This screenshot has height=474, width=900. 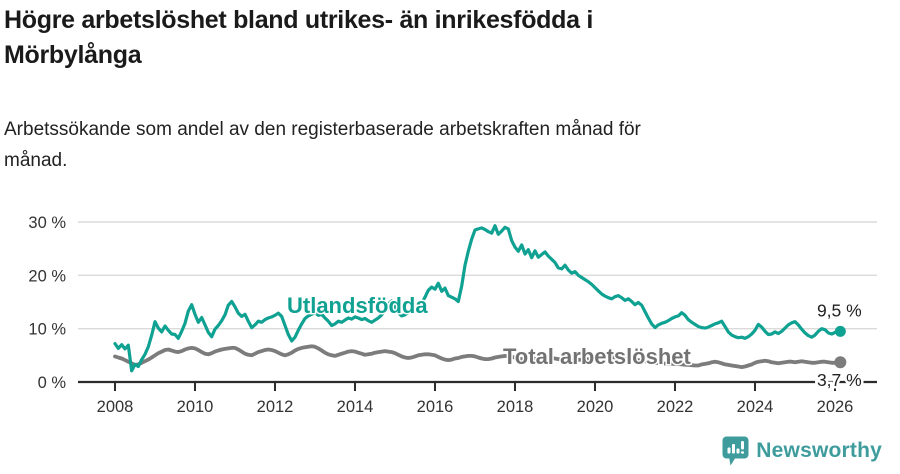 What do you see at coordinates (47, 276) in the screenshot?
I see `y-axis-tick-label: 20 %` at bounding box center [47, 276].